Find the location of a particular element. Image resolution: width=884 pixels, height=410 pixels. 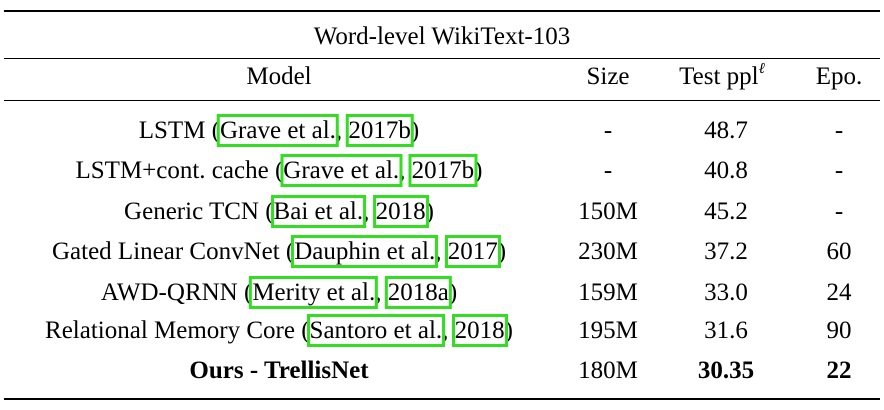

model-prefix: Relational Memory Core ( is located at coordinates (177, 330).